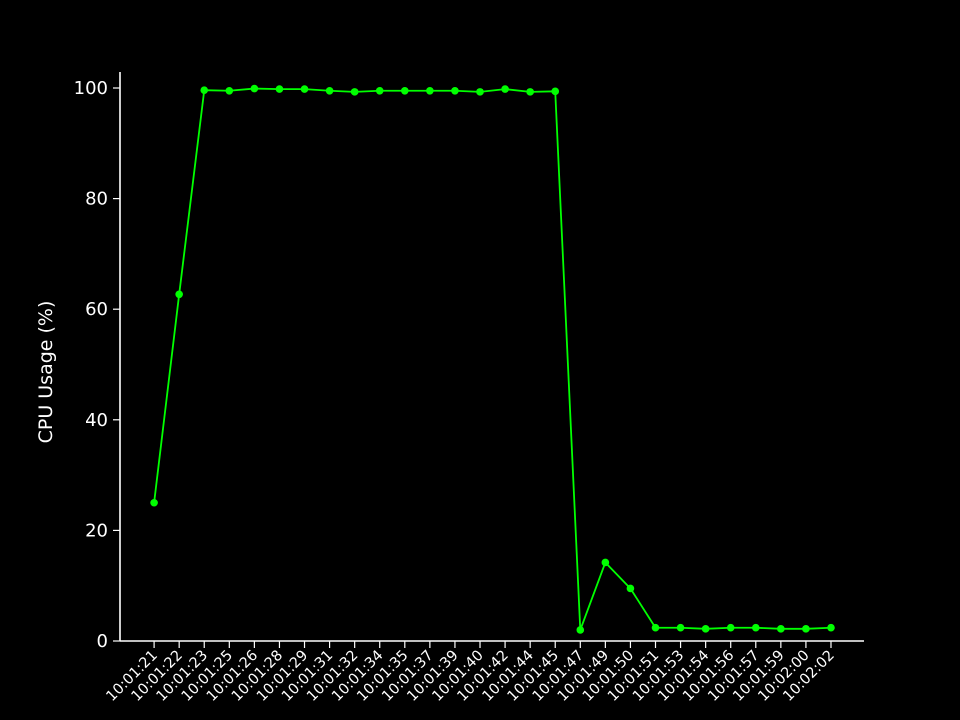 The height and width of the screenshot is (720, 960). I want to click on y-tick-label: 100, so click(91, 88).